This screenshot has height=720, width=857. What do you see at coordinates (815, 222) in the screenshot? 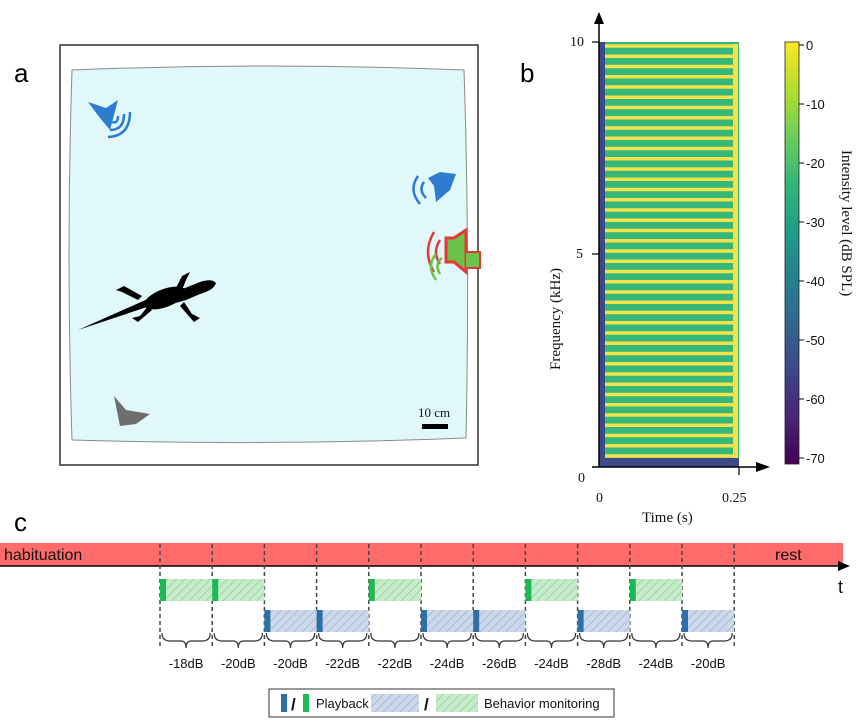
I see `colorbar-tick-label: -30` at bounding box center [815, 222].